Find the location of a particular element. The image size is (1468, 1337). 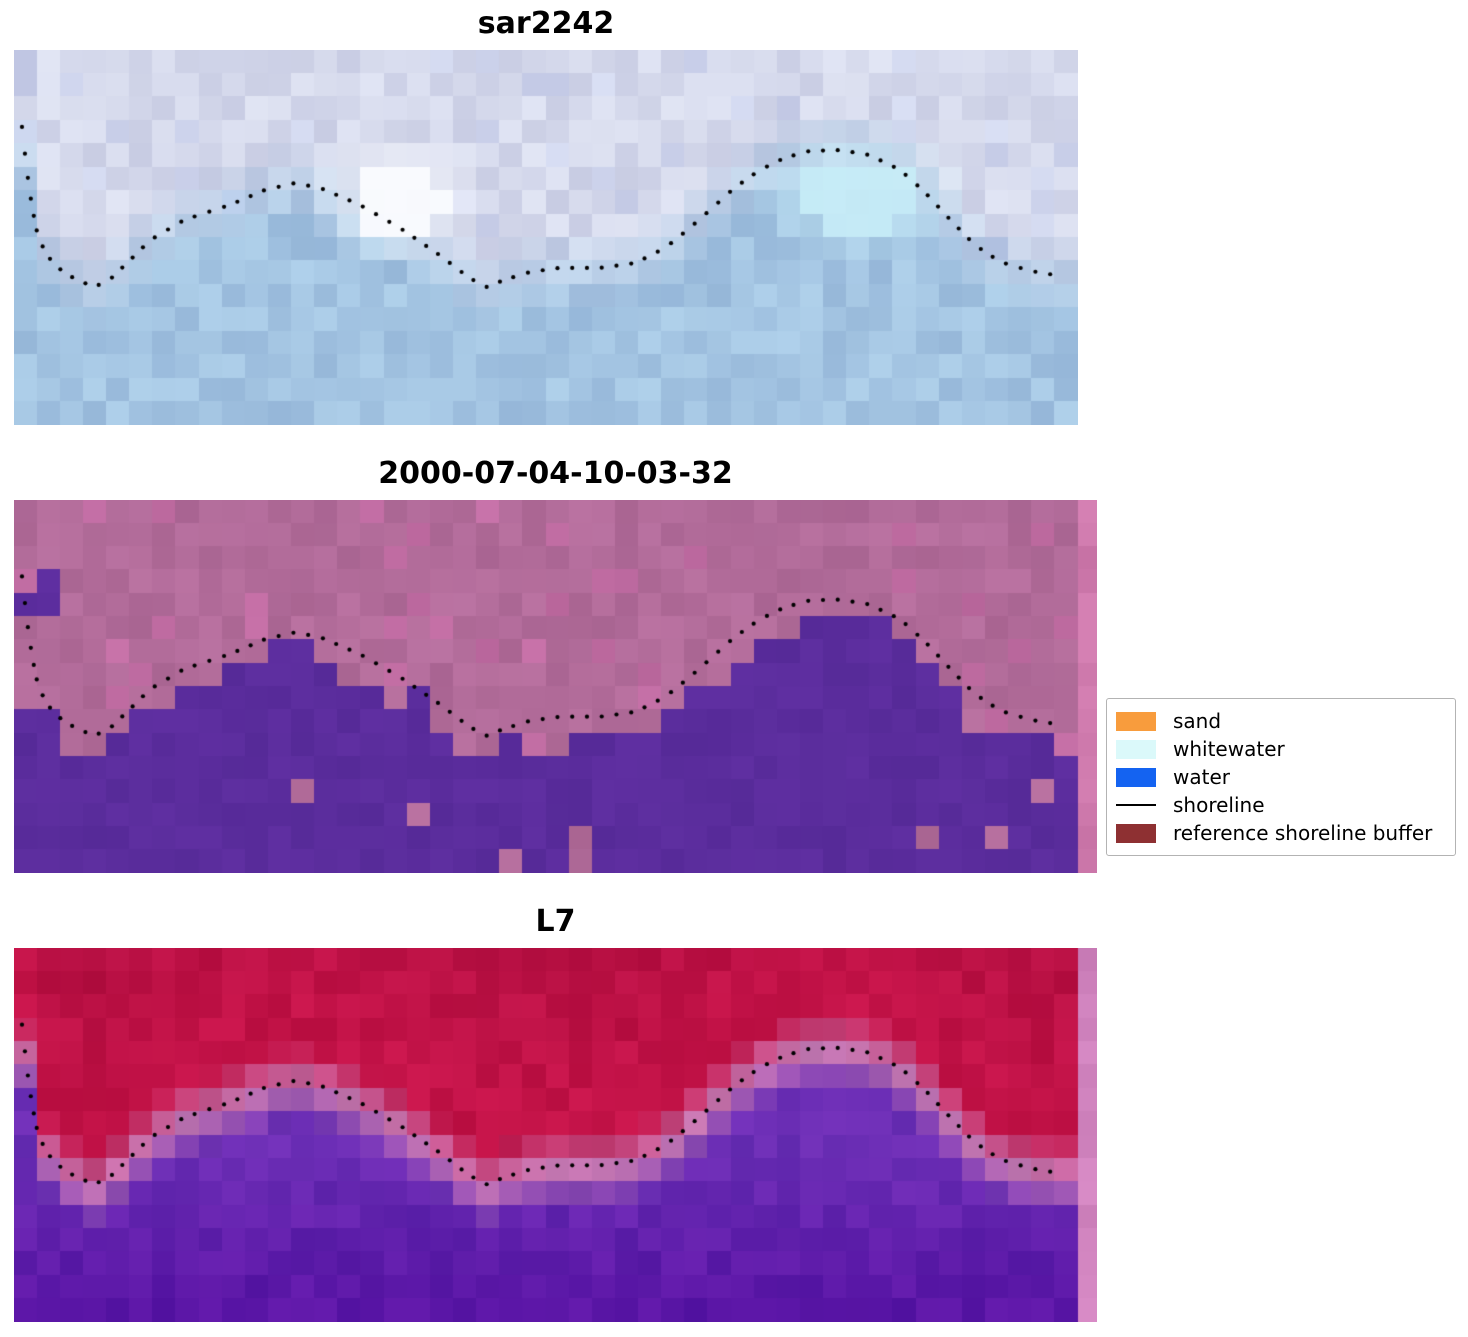

water-swatch is located at coordinates (1136, 777).